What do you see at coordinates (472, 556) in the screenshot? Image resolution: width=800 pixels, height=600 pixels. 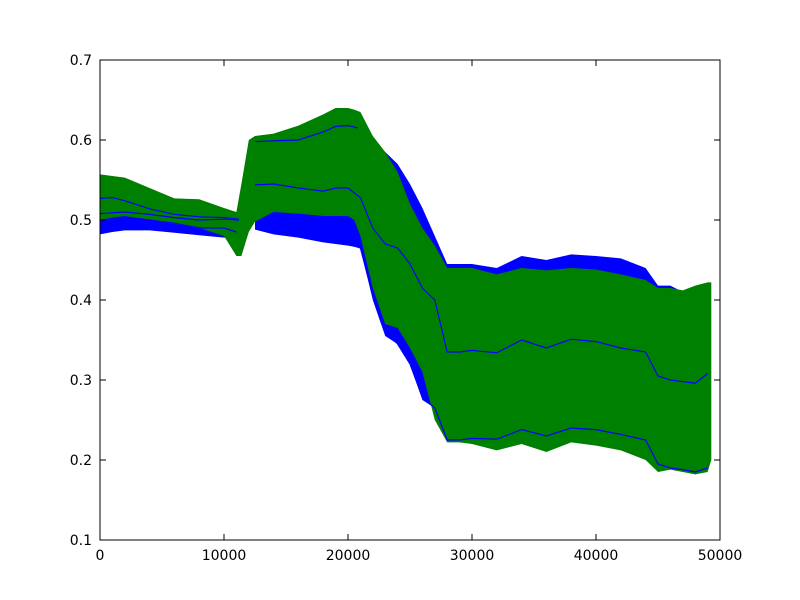 I see `x-tick-label: 30000` at bounding box center [472, 556].